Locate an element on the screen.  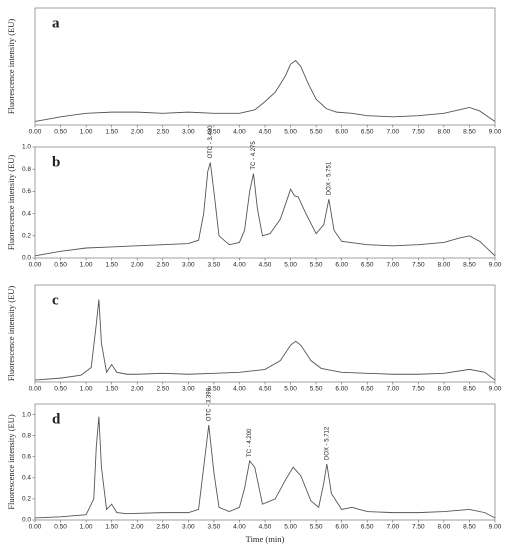
peak-annotation: DOX - 5.712 is located at coordinates (328, 443).